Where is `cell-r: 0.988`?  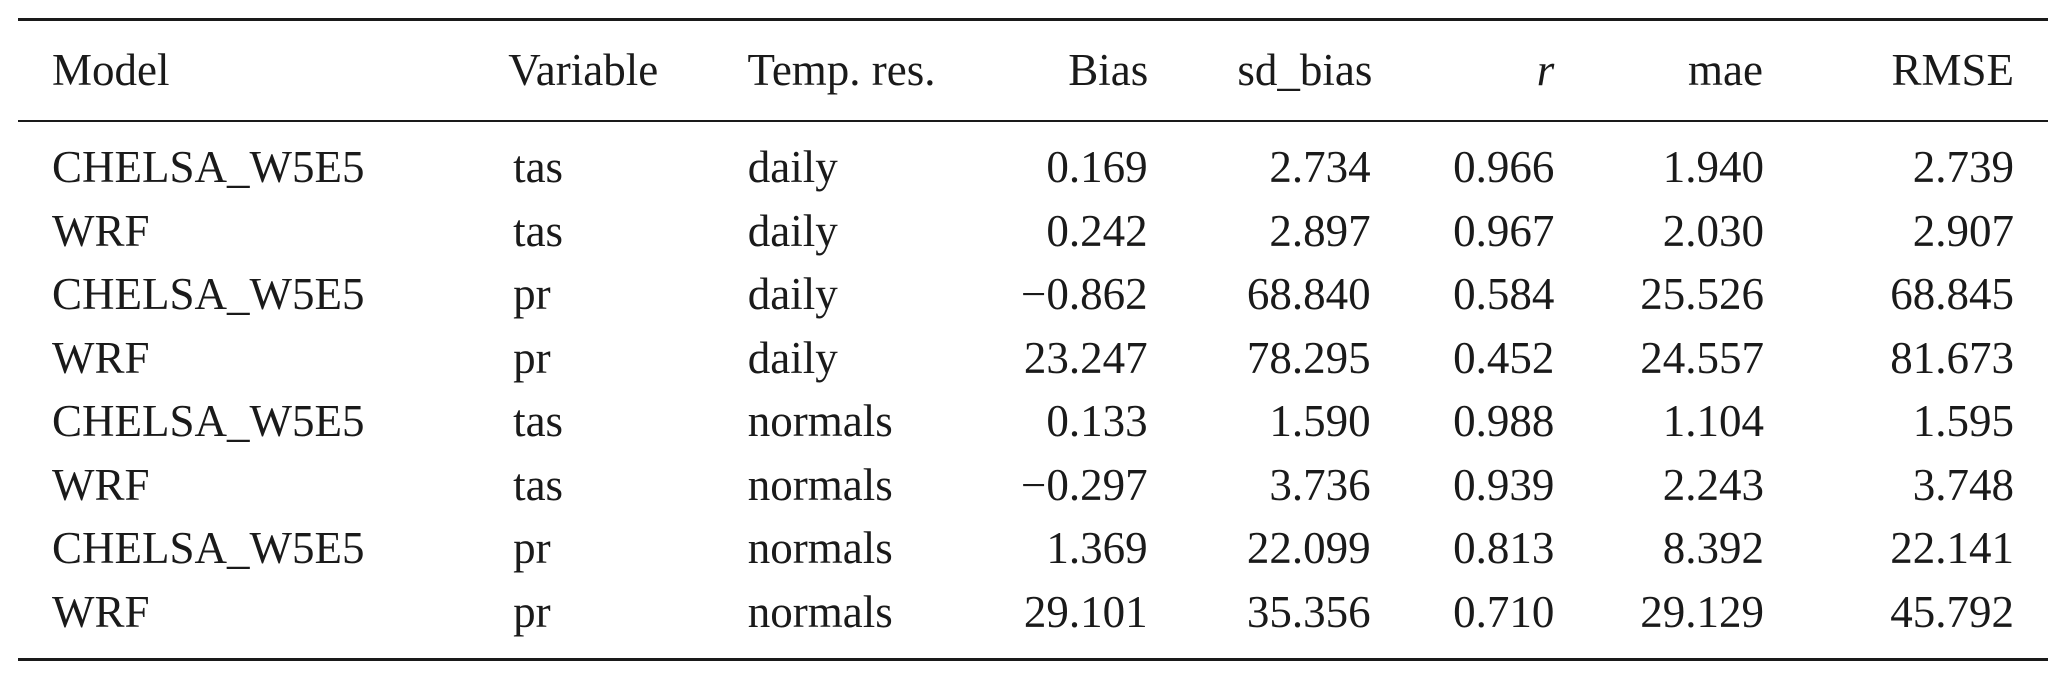
cell-r: 0.988 is located at coordinates (1504, 421).